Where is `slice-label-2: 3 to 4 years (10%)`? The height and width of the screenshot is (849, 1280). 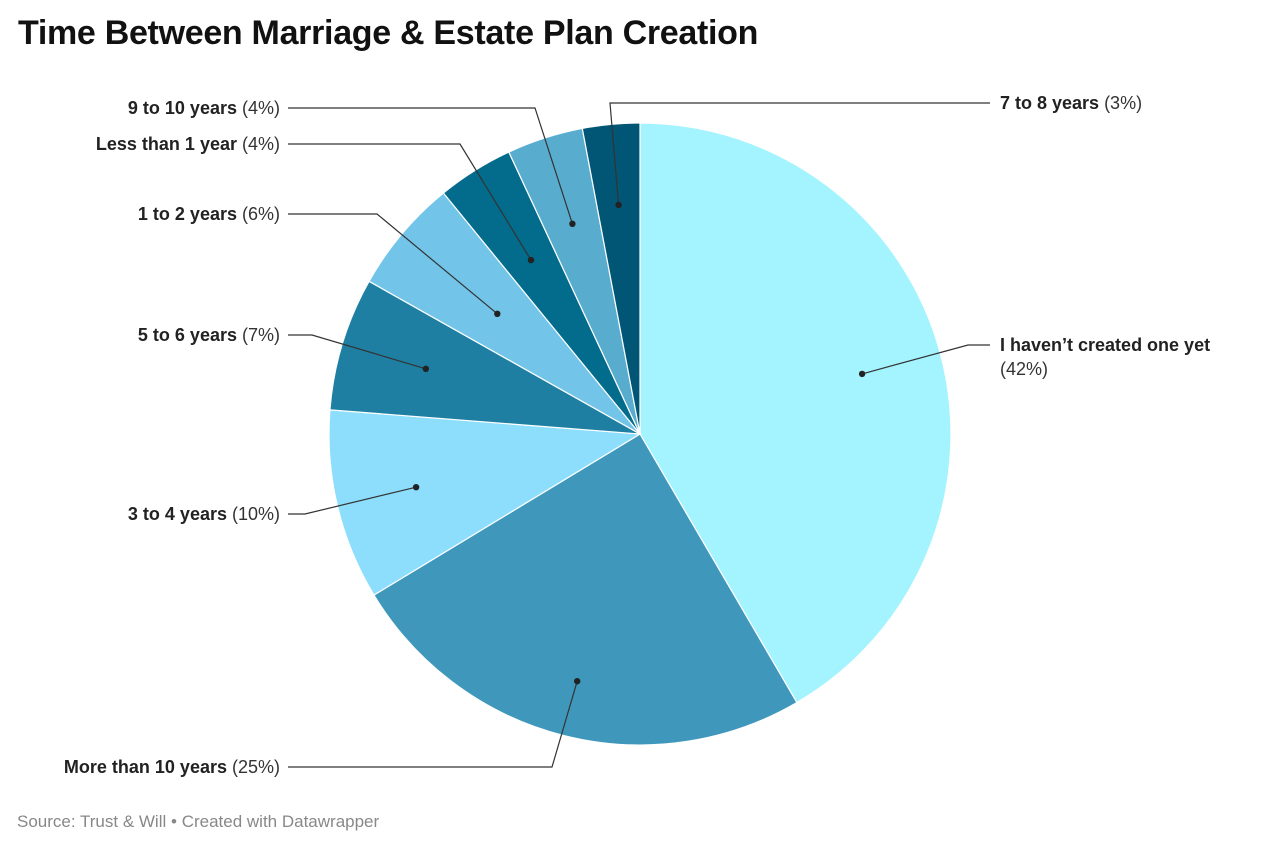
slice-label-2: 3 to 4 years (10%) is located at coordinates (204, 514).